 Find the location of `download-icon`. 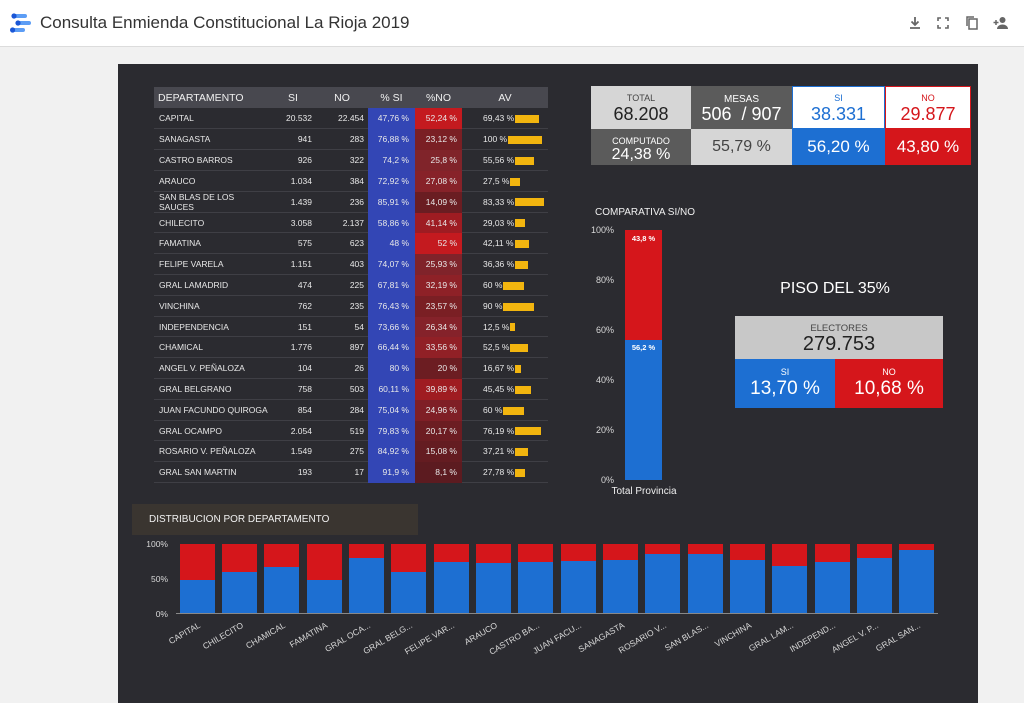

download-icon is located at coordinates (915, 23).